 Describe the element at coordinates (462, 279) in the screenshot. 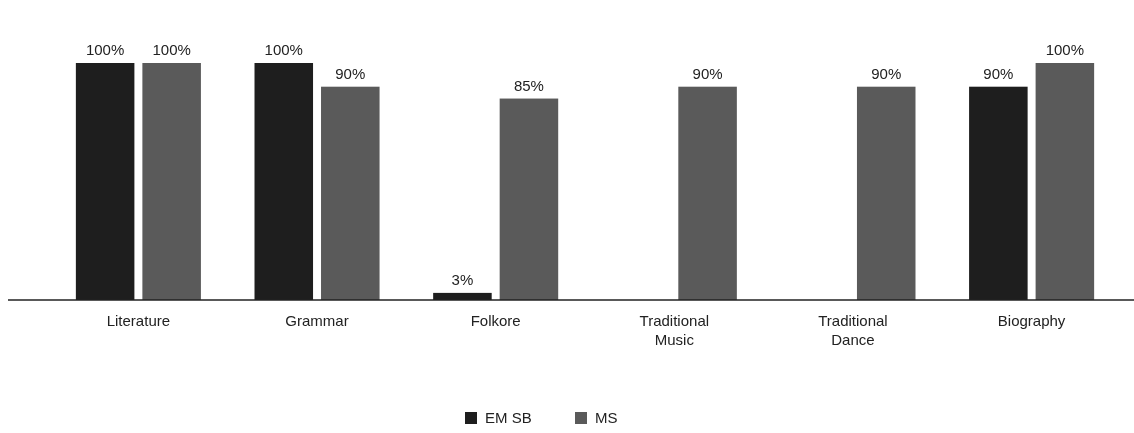

I see `data-label: 3%` at that location.